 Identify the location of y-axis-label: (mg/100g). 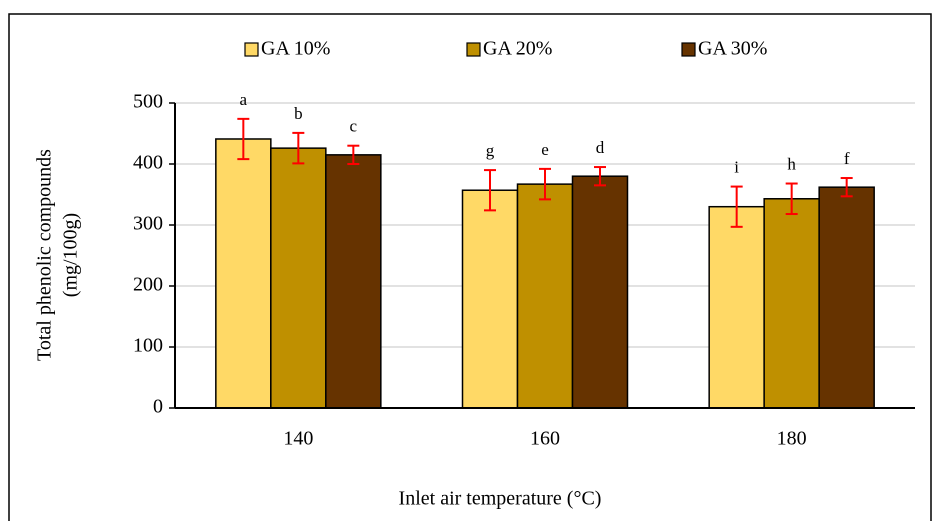
(71, 255).